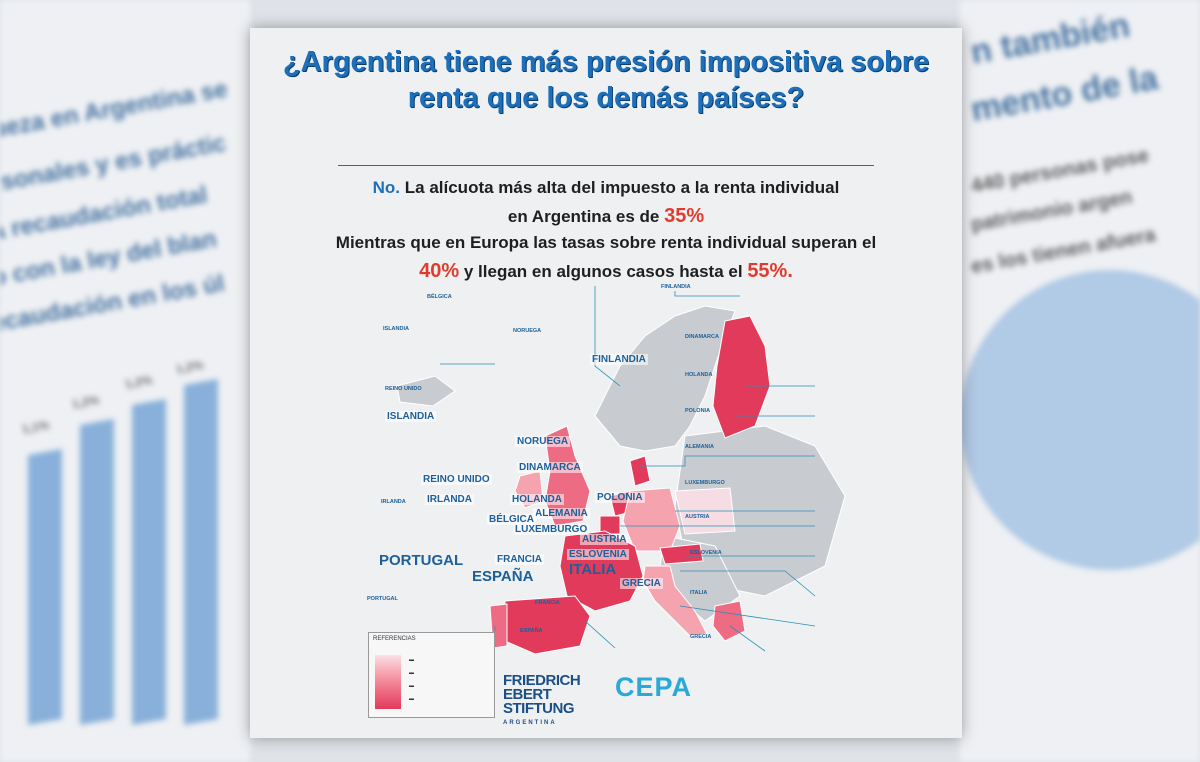 The height and width of the screenshot is (762, 1200). I want to click on info-holanda: HOLANDA, so click(699, 375).